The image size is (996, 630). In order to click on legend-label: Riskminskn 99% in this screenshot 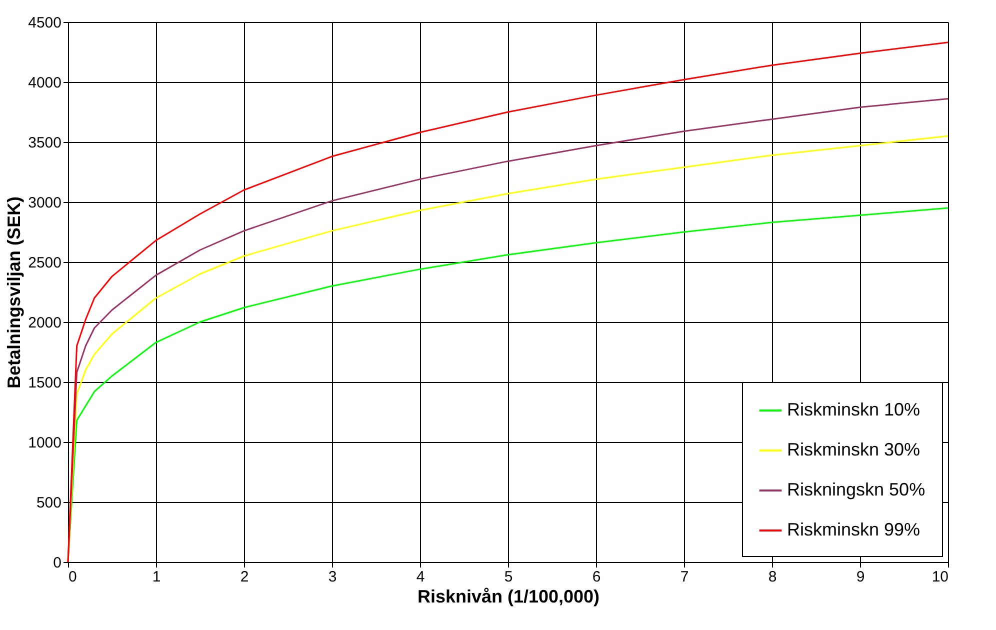, I will do `click(853, 530)`.